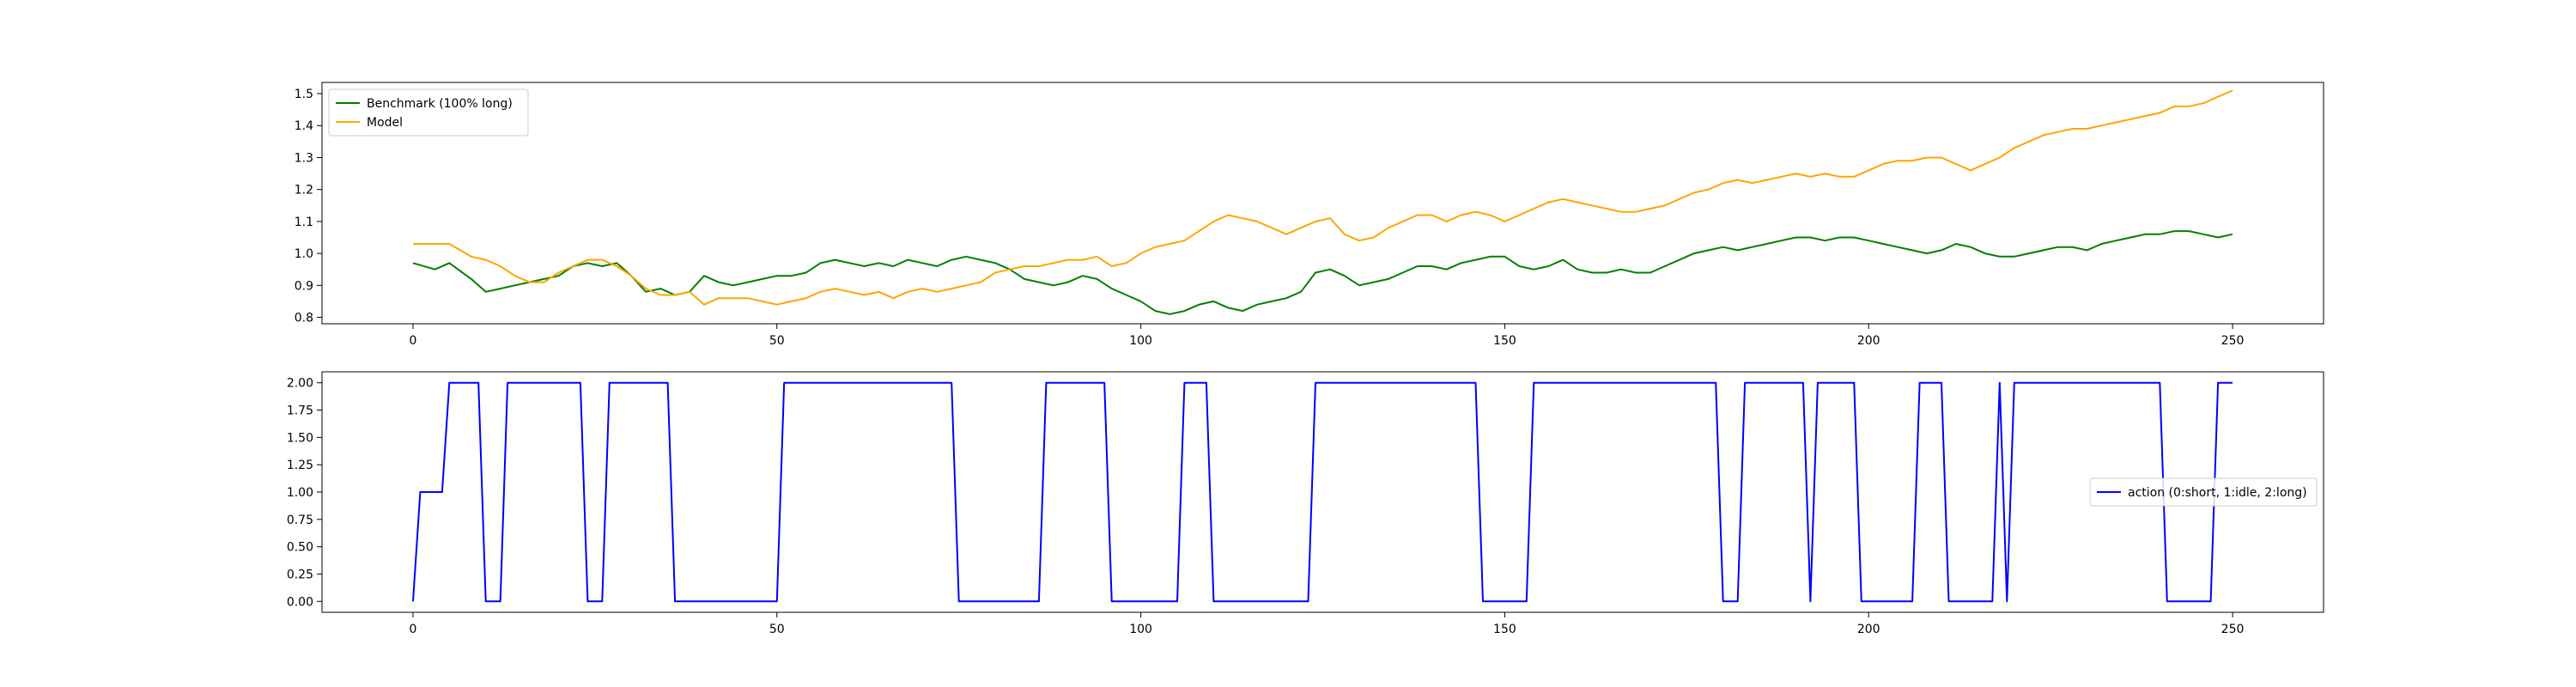  What do you see at coordinates (300, 438) in the screenshot?
I see `y-tick-label: 1.50` at bounding box center [300, 438].